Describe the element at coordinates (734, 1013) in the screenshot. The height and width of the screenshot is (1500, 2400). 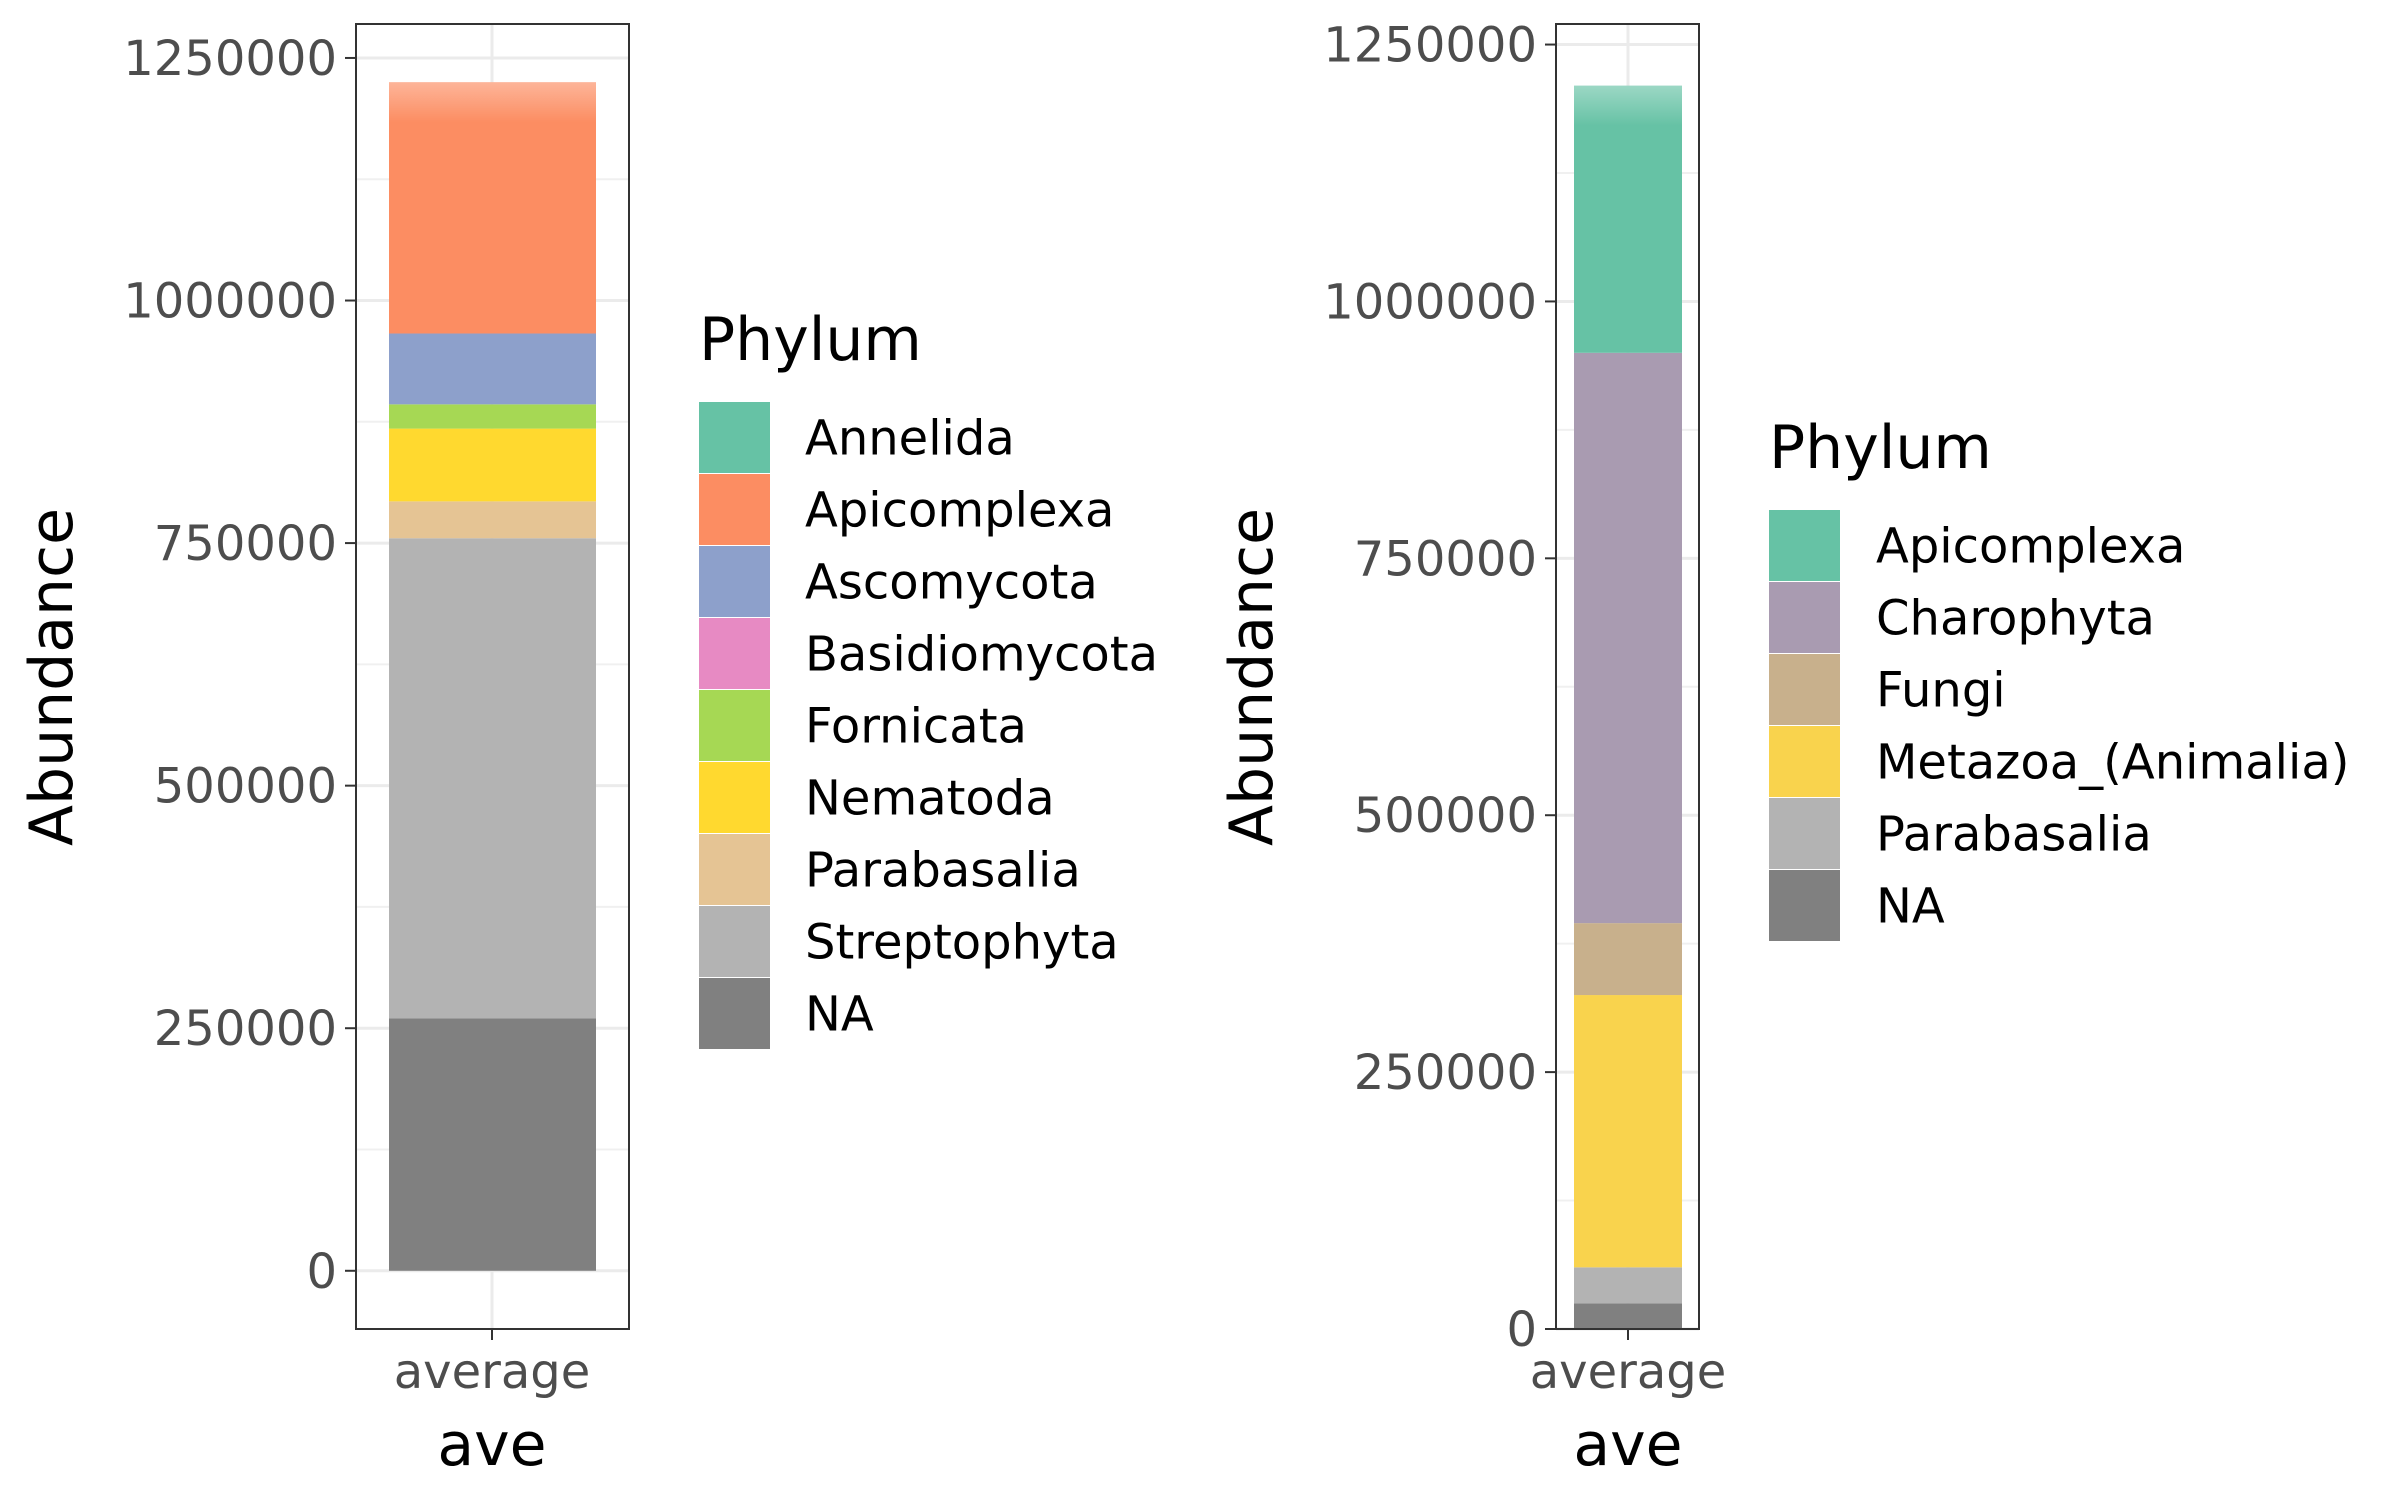
I see `chart0-legend-swatch-na` at that location.